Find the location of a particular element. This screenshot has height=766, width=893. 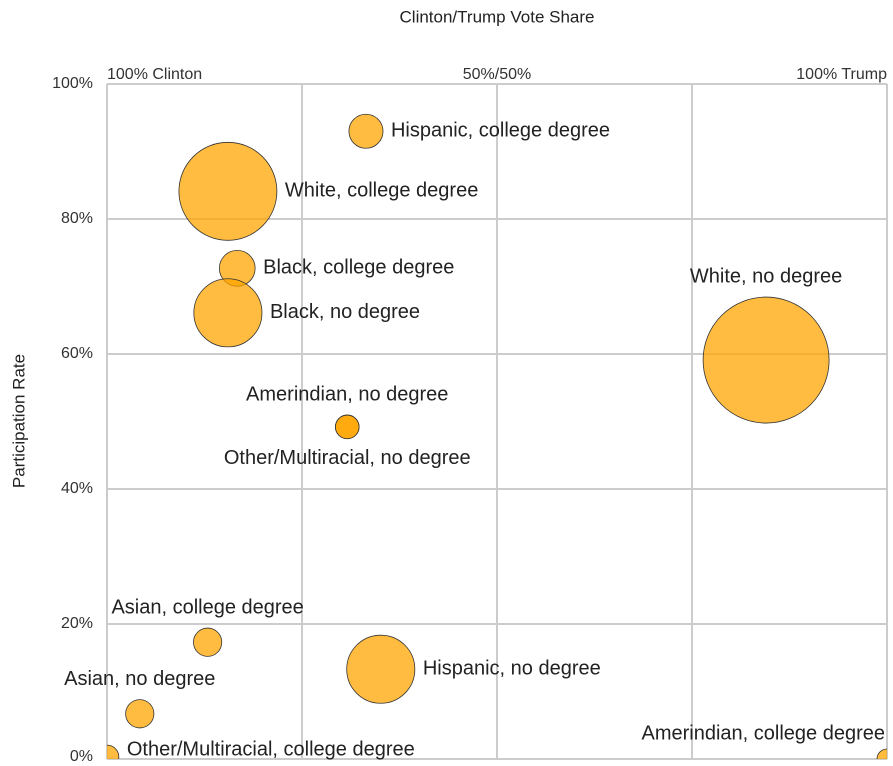

y-tick-label: 100% is located at coordinates (72, 83).